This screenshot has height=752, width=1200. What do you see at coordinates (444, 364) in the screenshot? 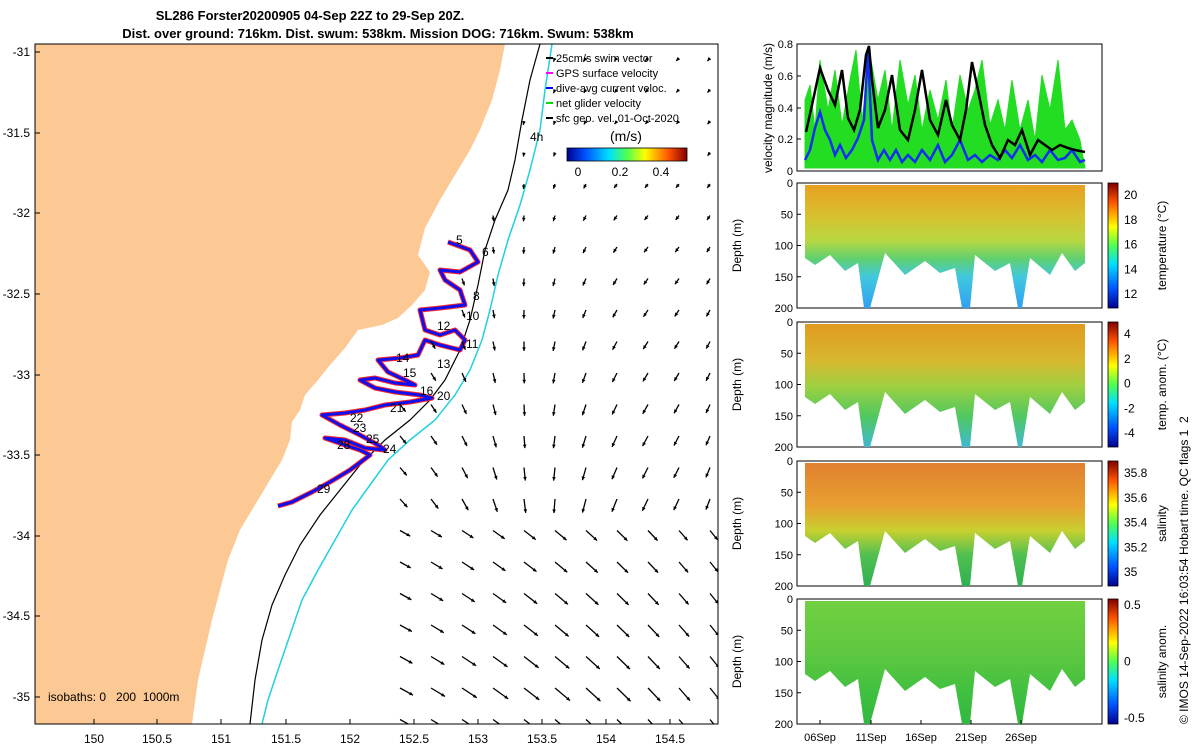
I see `day-label: 13` at bounding box center [444, 364].